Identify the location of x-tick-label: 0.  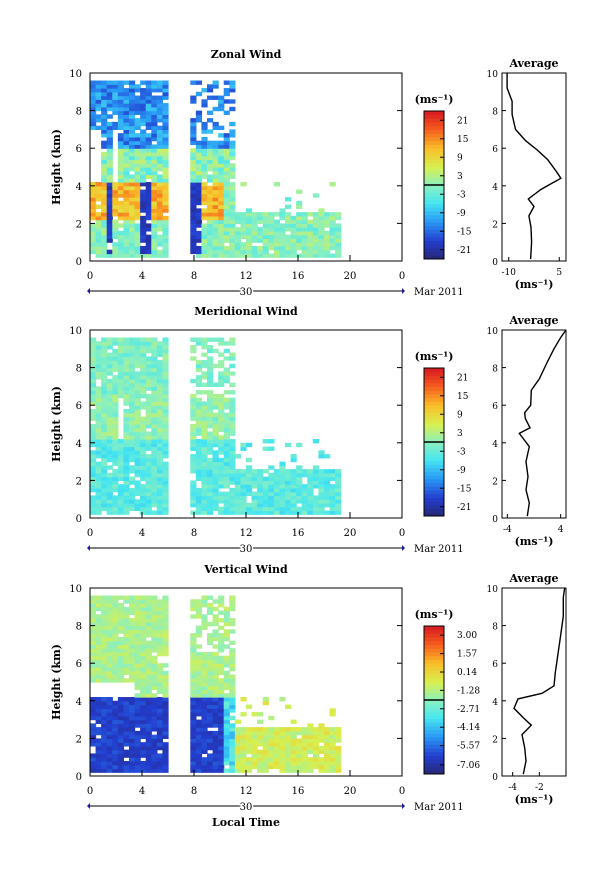
(90, 533).